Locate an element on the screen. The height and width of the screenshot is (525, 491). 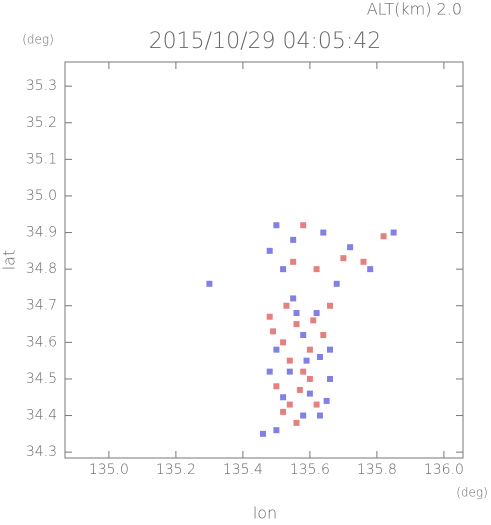
x-axis-label: lon is located at coordinates (265, 513).